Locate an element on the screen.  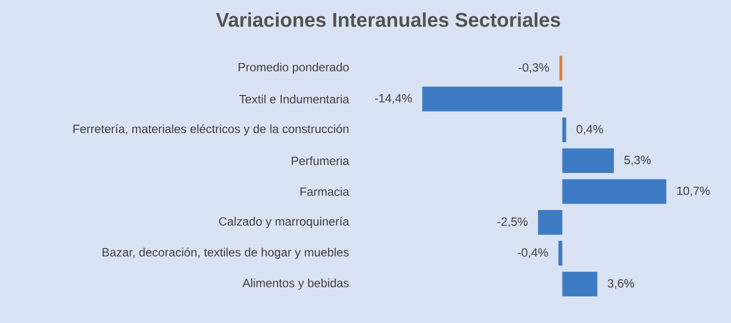
data-label: 3,6% is located at coordinates (621, 283).